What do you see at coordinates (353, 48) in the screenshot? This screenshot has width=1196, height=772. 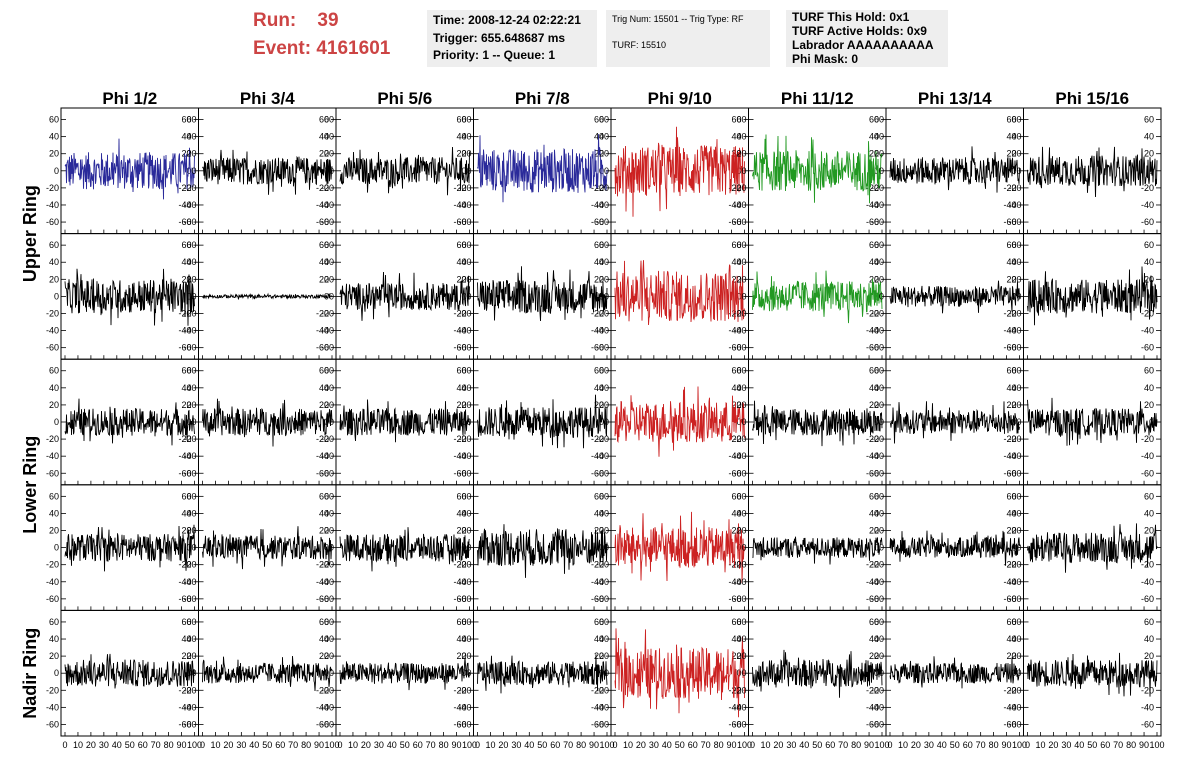 I see `event-value: 4161601` at bounding box center [353, 48].